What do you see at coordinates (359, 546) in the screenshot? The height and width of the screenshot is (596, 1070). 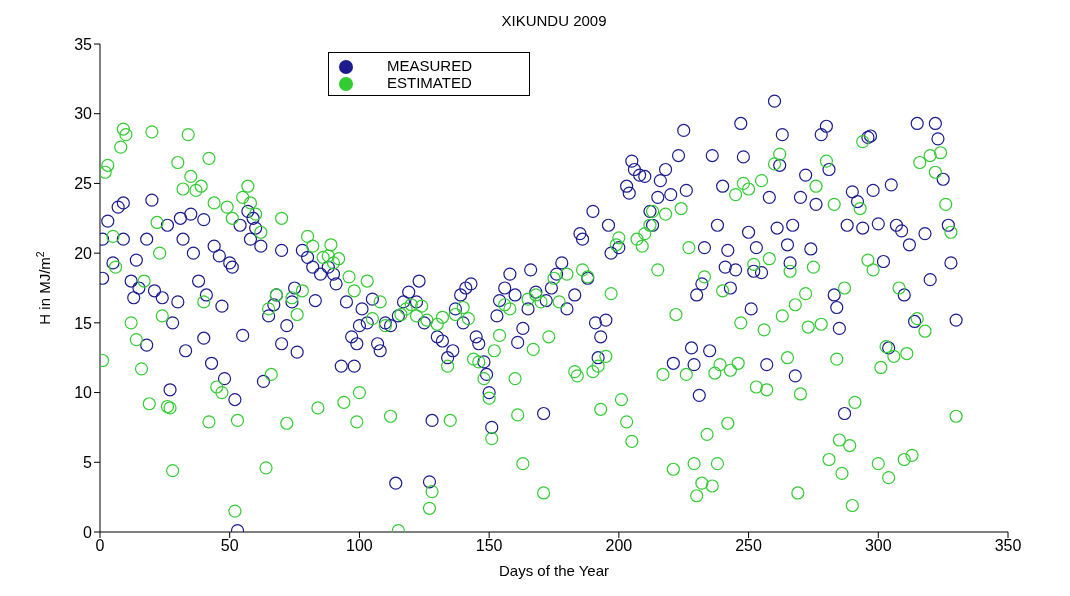 I see `x-tick-label: 100` at bounding box center [359, 546].